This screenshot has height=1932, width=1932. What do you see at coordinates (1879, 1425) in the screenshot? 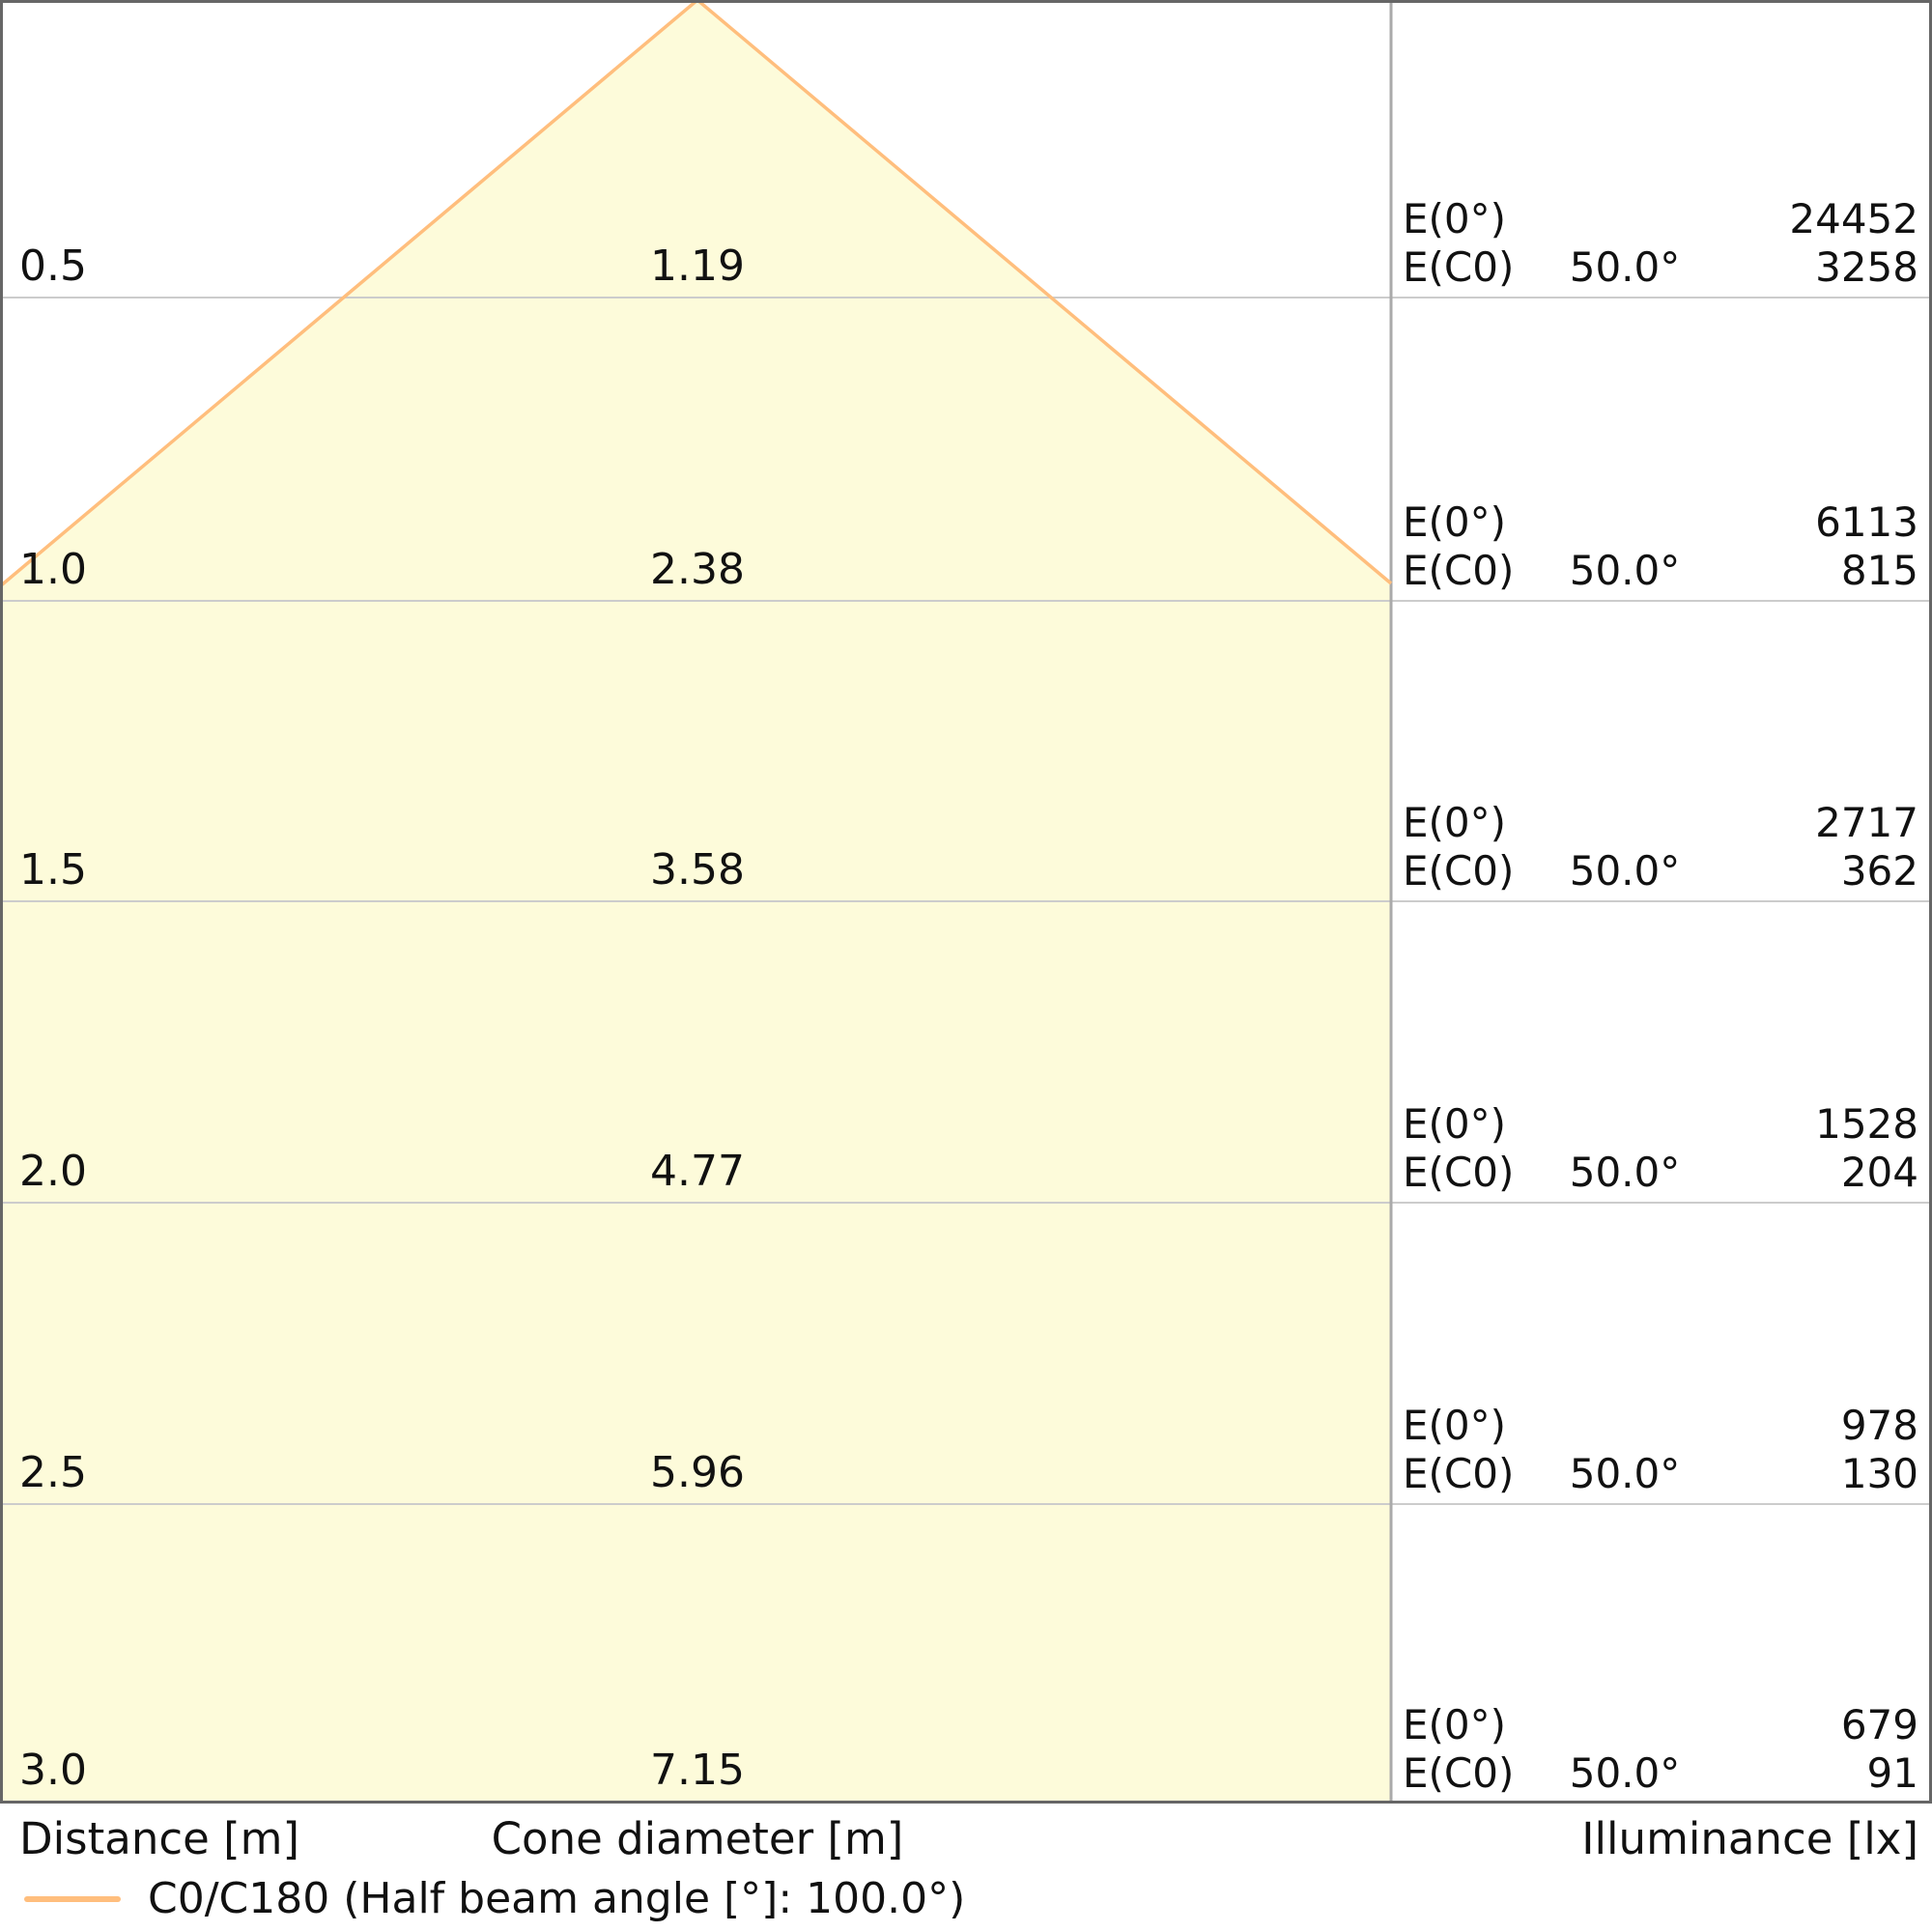
I see `e0-value: 978` at bounding box center [1879, 1425].